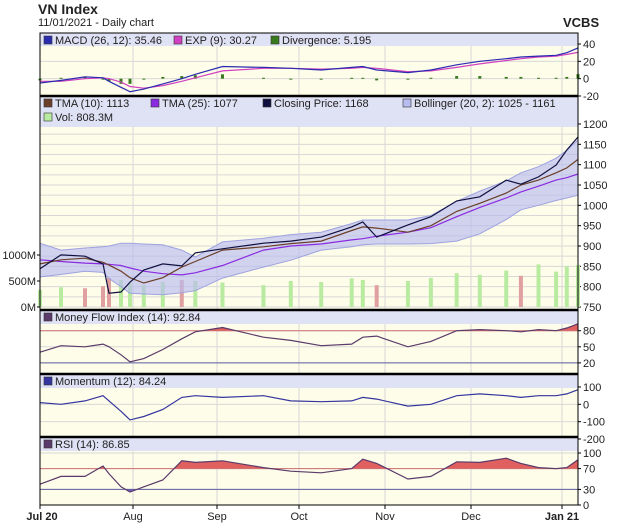 The width and height of the screenshot is (617, 525). I want to click on brand-label: VCBS, so click(581, 22).